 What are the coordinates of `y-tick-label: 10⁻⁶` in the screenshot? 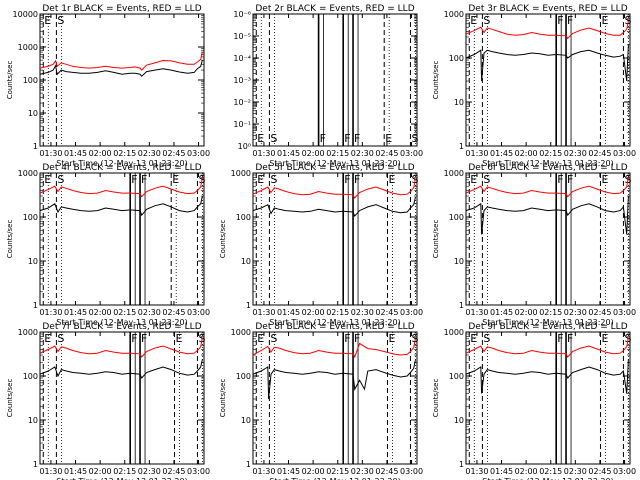 It's located at (242, 14).